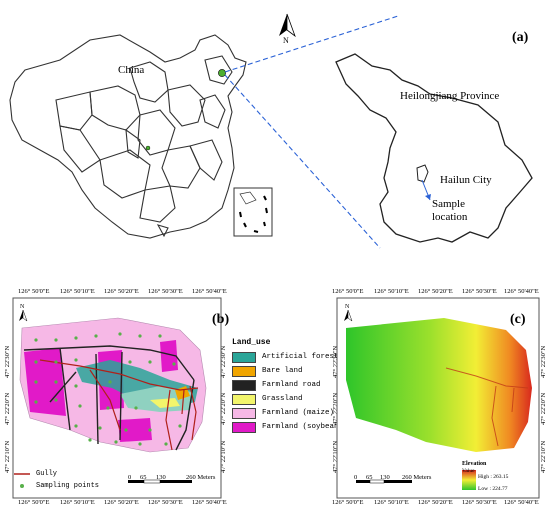 This screenshot has width=550, height=510. Describe the element at coordinates (468, 471) in the screenshot. I see `value-title: Value` at that location.